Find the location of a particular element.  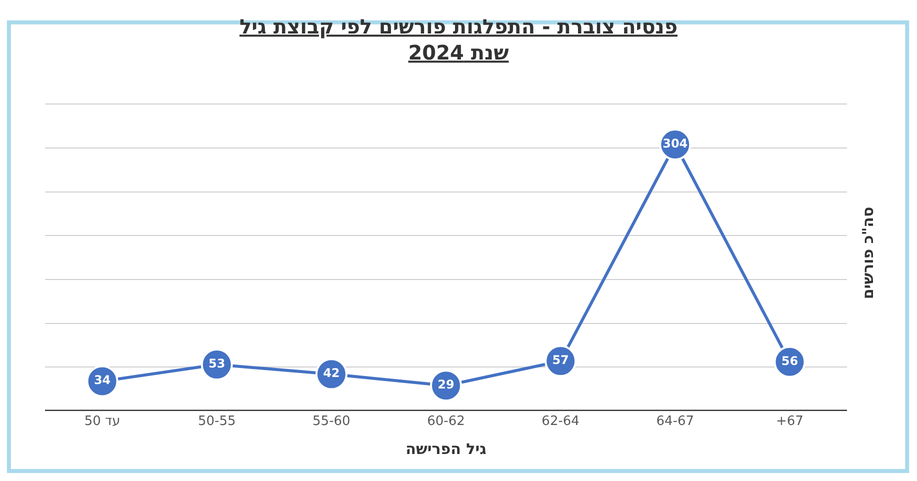

data-label: 29 is located at coordinates (446, 385).